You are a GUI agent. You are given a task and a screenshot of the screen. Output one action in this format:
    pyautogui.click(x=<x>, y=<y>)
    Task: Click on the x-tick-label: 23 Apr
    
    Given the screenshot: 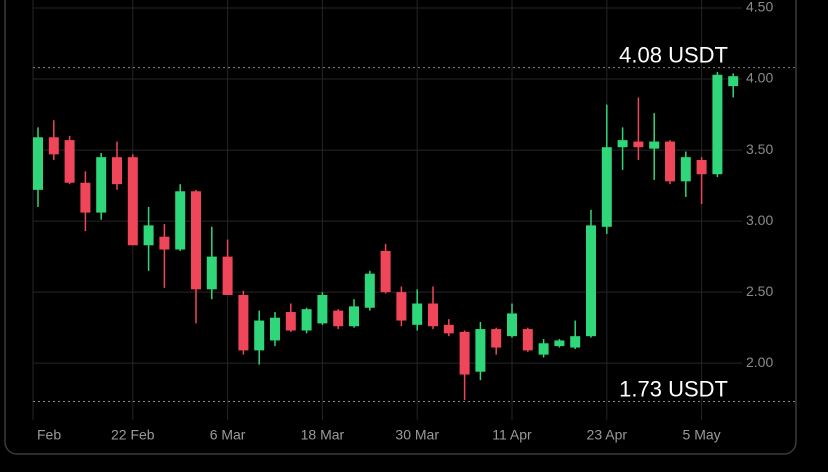 What is the action you would take?
    pyautogui.click(x=607, y=435)
    